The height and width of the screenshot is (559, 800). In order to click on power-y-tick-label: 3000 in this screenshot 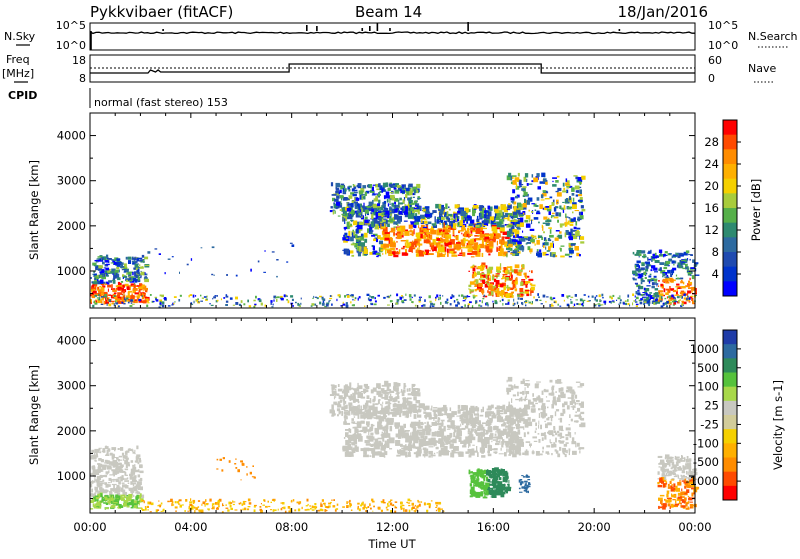, I will do `click(71, 181)`.